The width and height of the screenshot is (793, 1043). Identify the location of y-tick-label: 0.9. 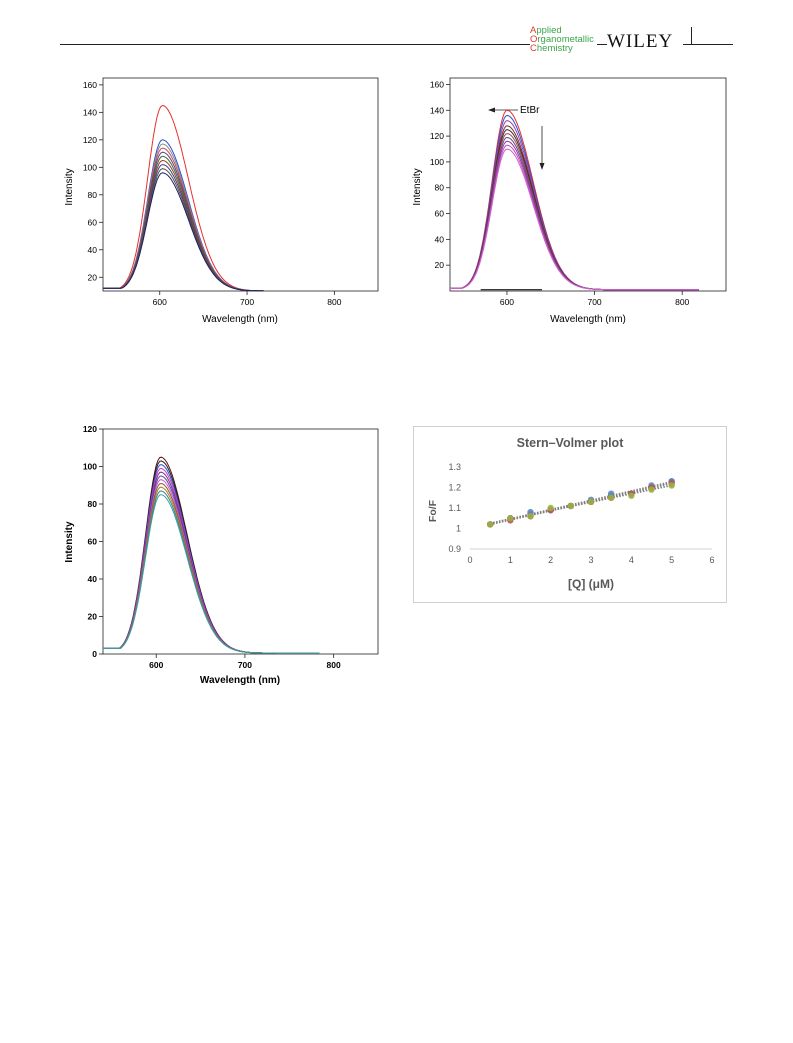
(454, 549).